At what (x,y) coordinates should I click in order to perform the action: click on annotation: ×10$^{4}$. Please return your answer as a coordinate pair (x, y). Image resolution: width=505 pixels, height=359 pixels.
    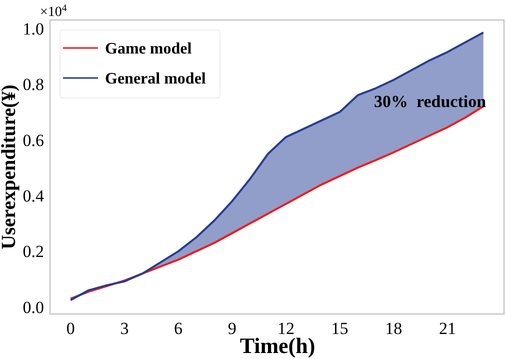
    Looking at the image, I should click on (53, 11).